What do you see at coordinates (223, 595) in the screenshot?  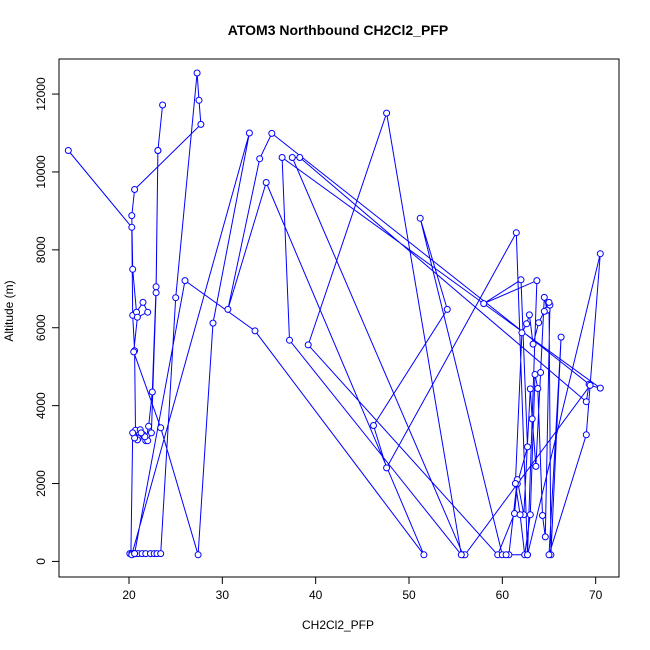 I see `x-tick-label: 30` at bounding box center [223, 595].